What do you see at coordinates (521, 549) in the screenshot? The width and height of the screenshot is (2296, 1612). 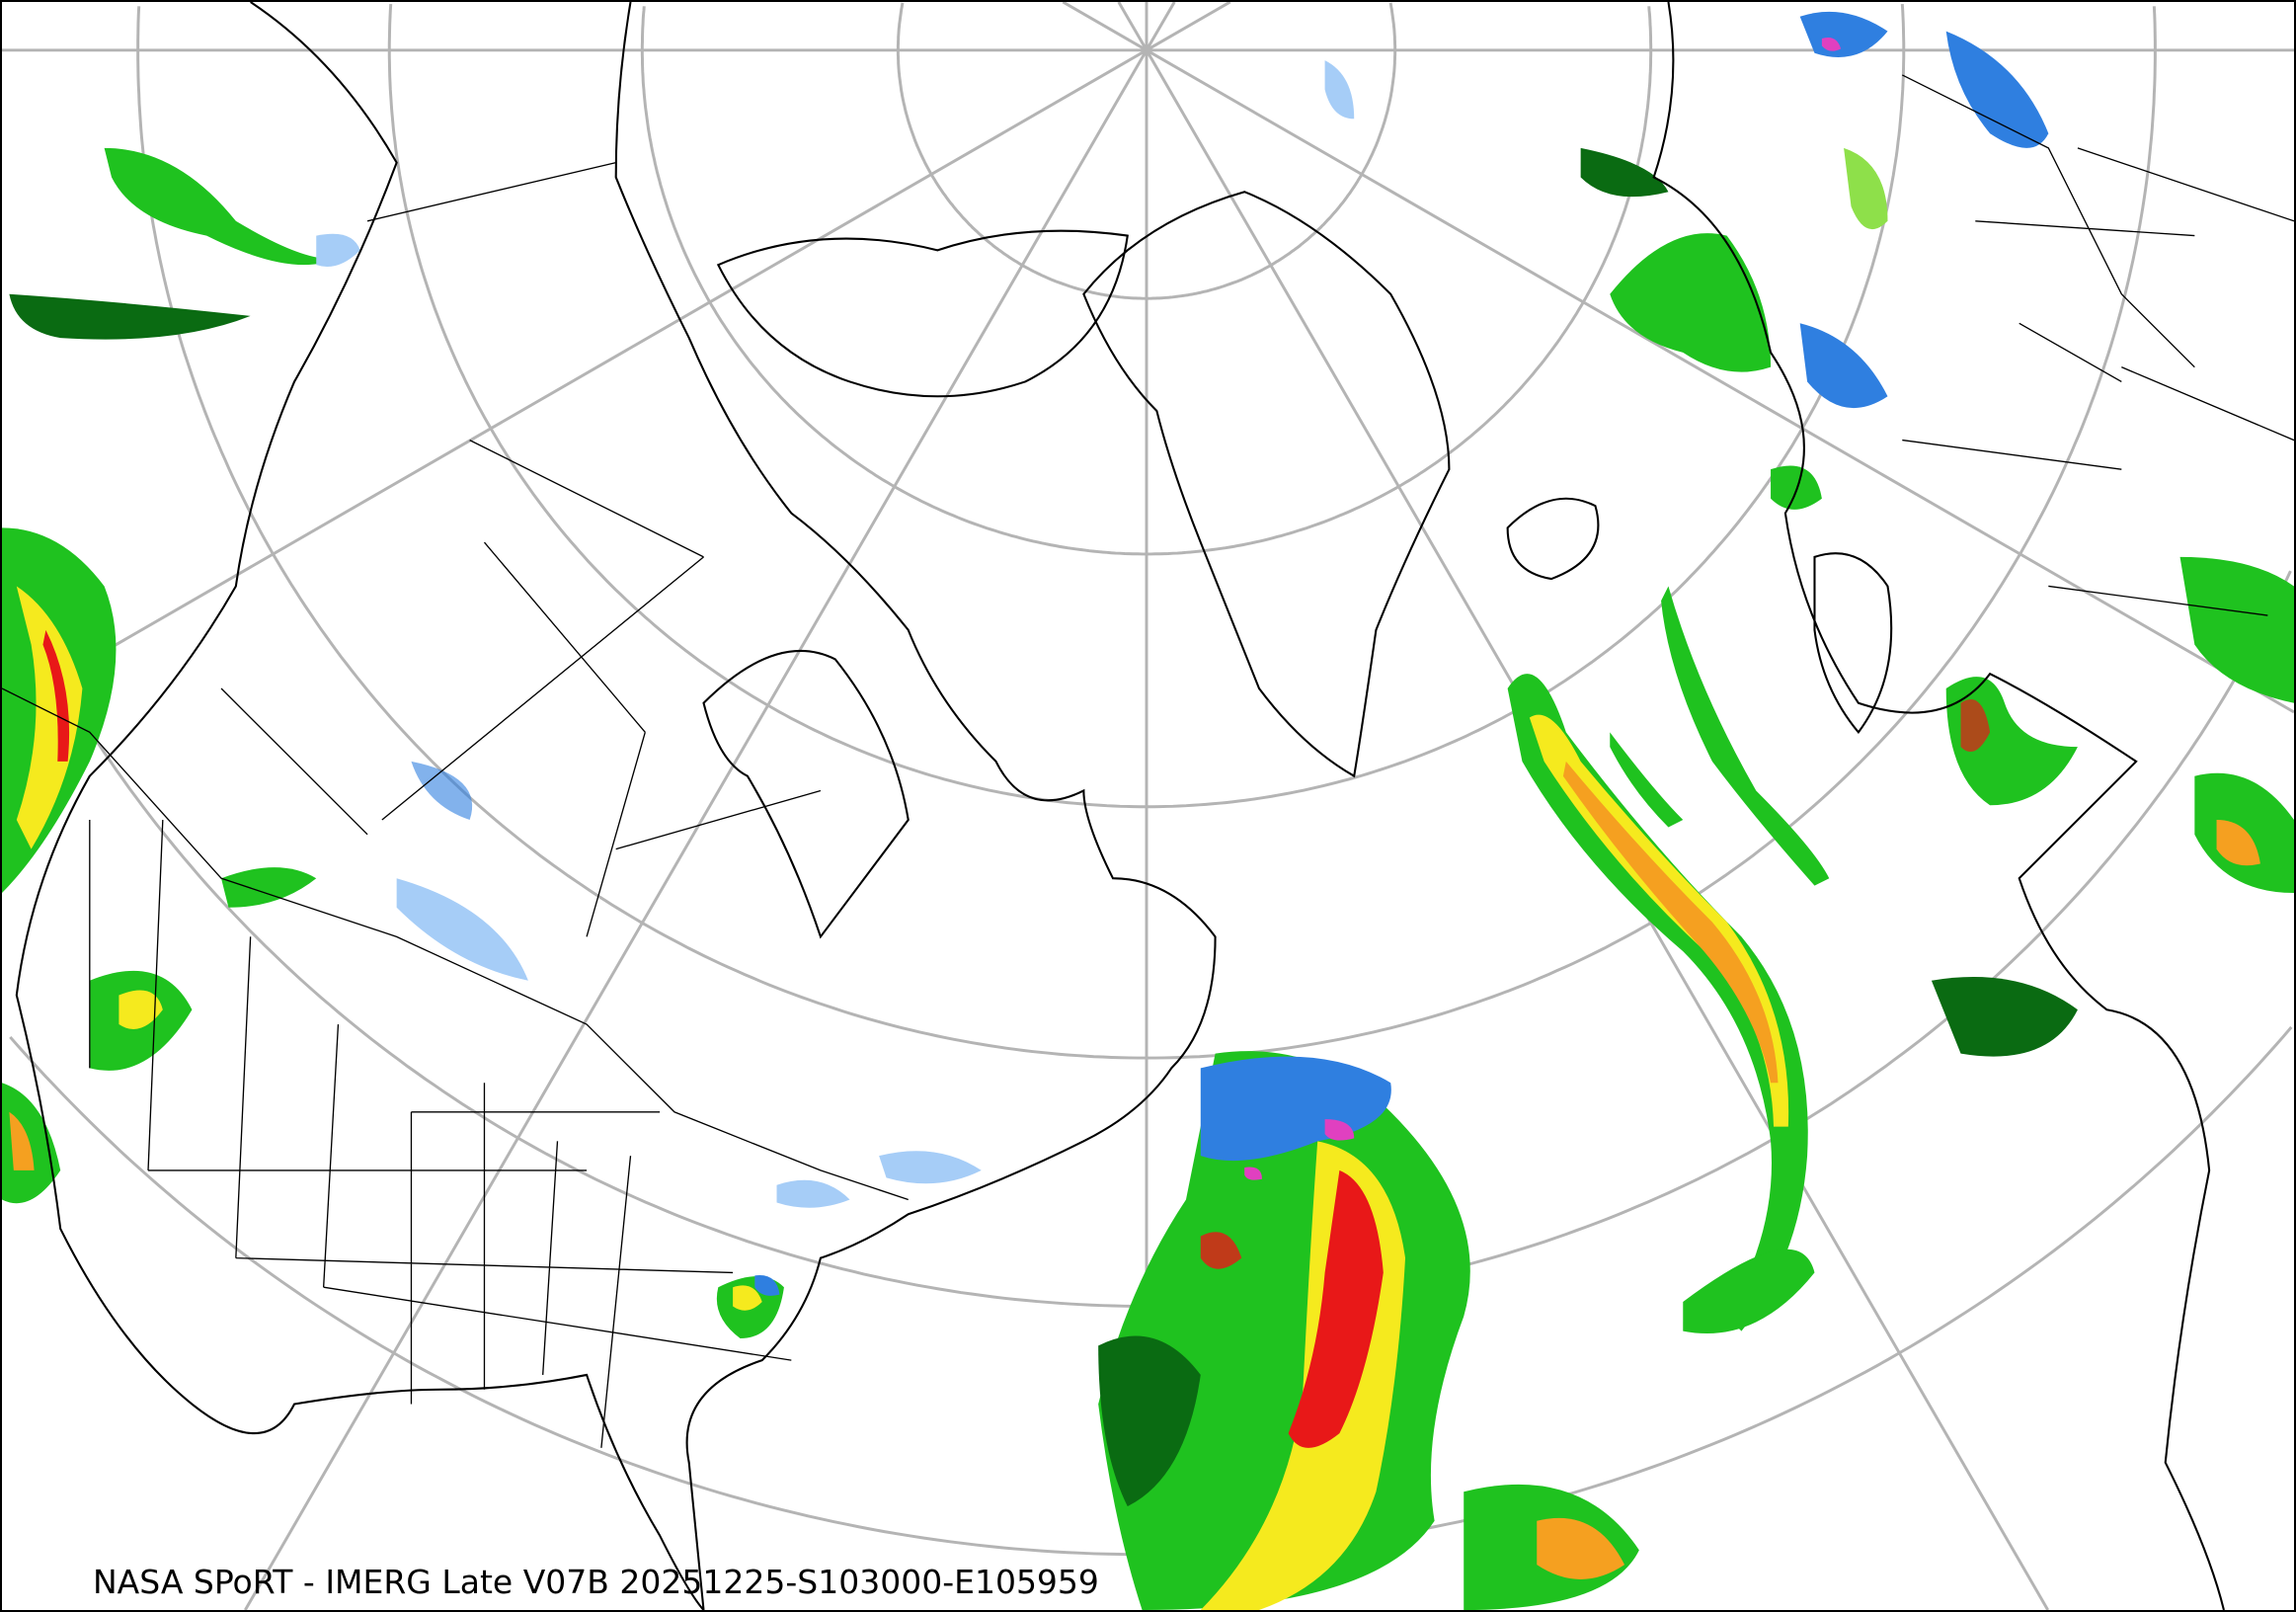 I see `canada-provinces` at bounding box center [521, 549].